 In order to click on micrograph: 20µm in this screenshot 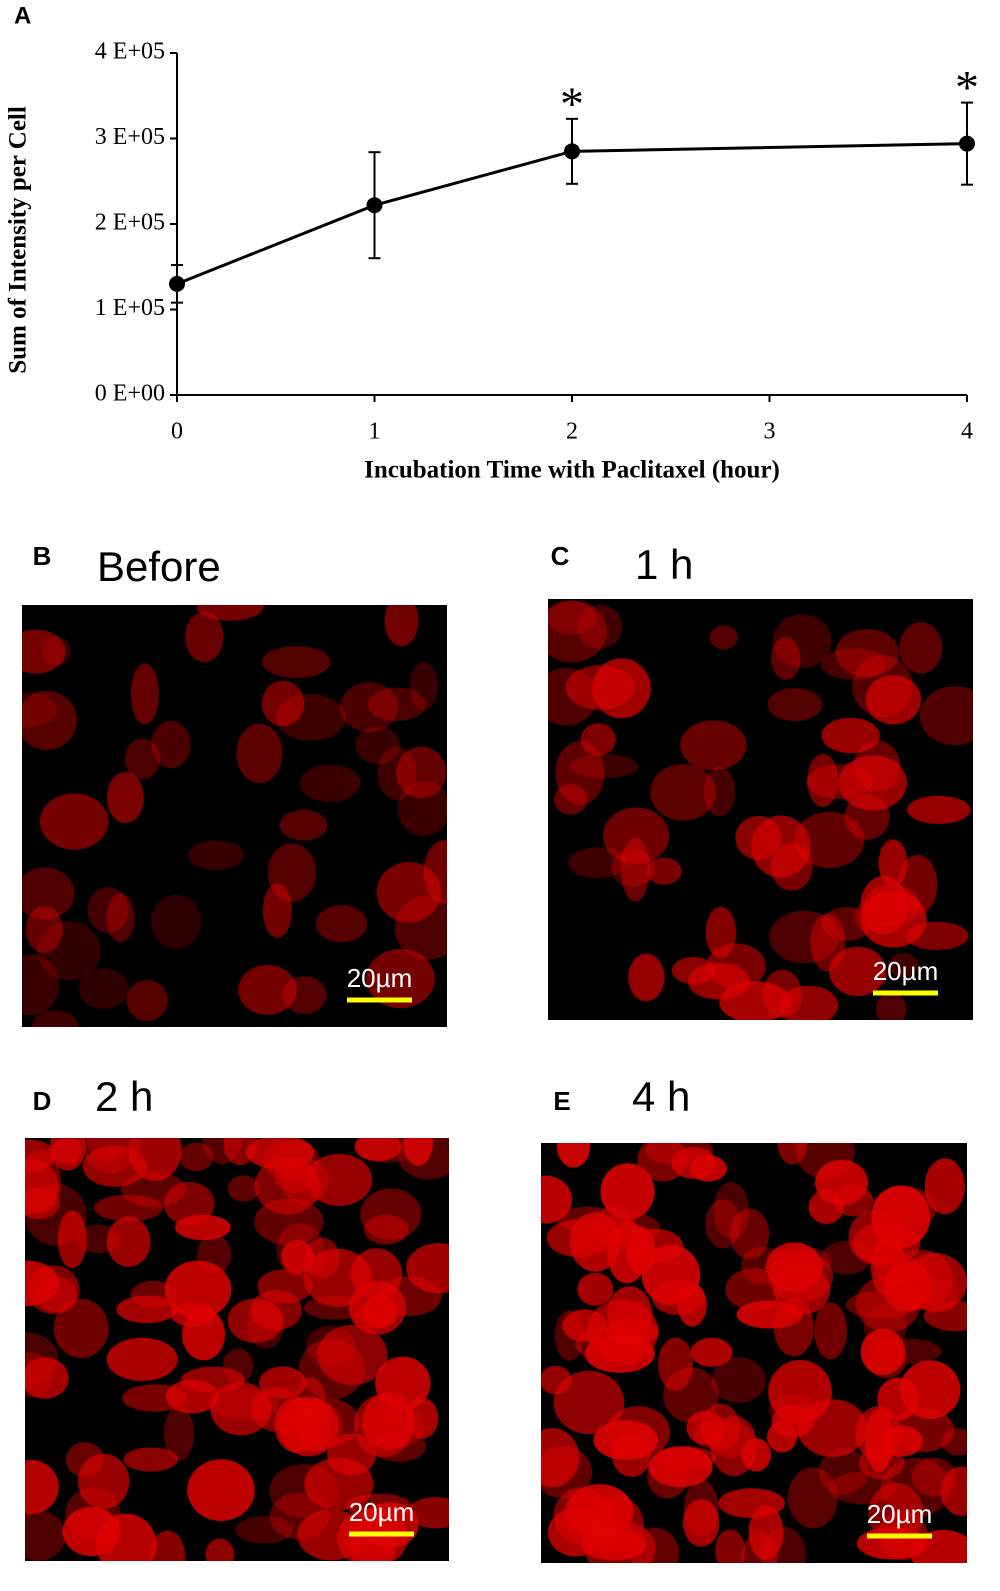, I will do `click(234, 816)`.